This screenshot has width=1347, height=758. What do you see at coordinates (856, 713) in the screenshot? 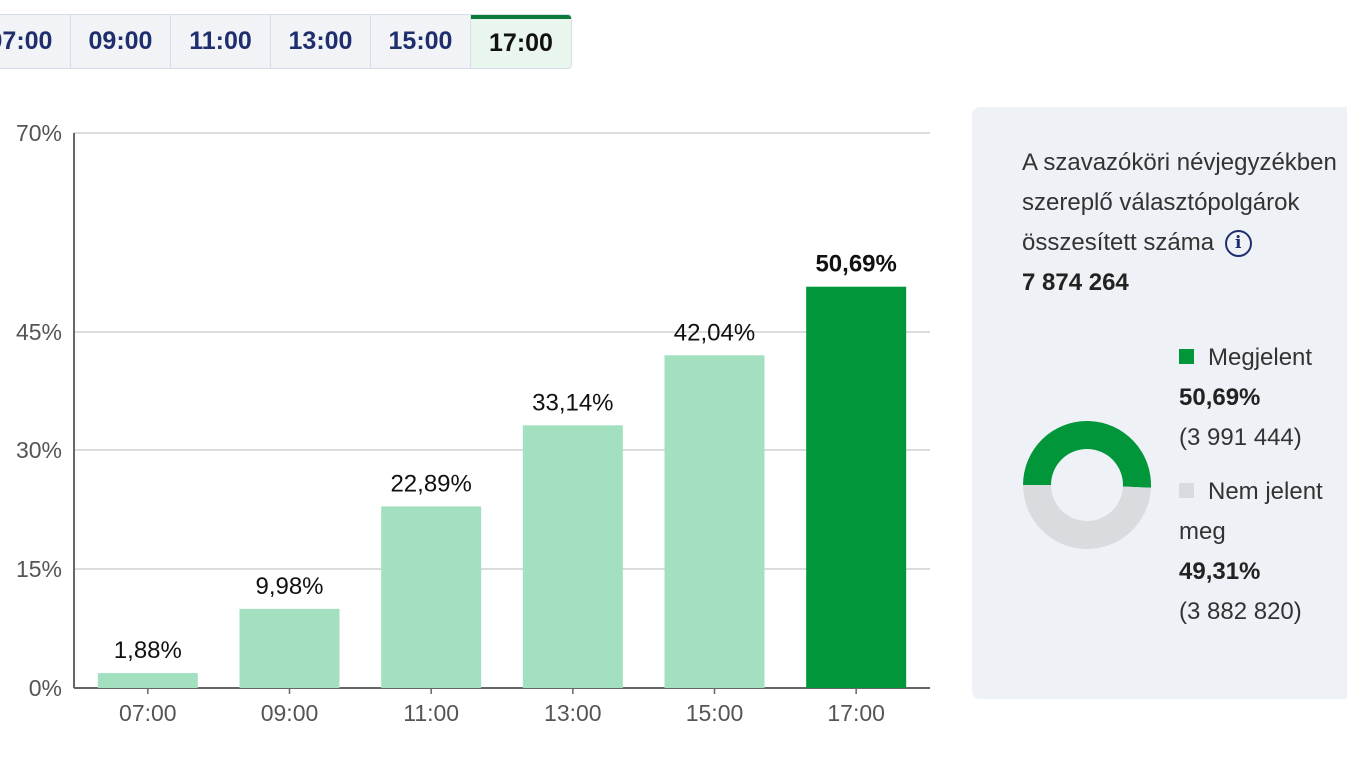
I see `x-tick-label: 17:00` at bounding box center [856, 713].